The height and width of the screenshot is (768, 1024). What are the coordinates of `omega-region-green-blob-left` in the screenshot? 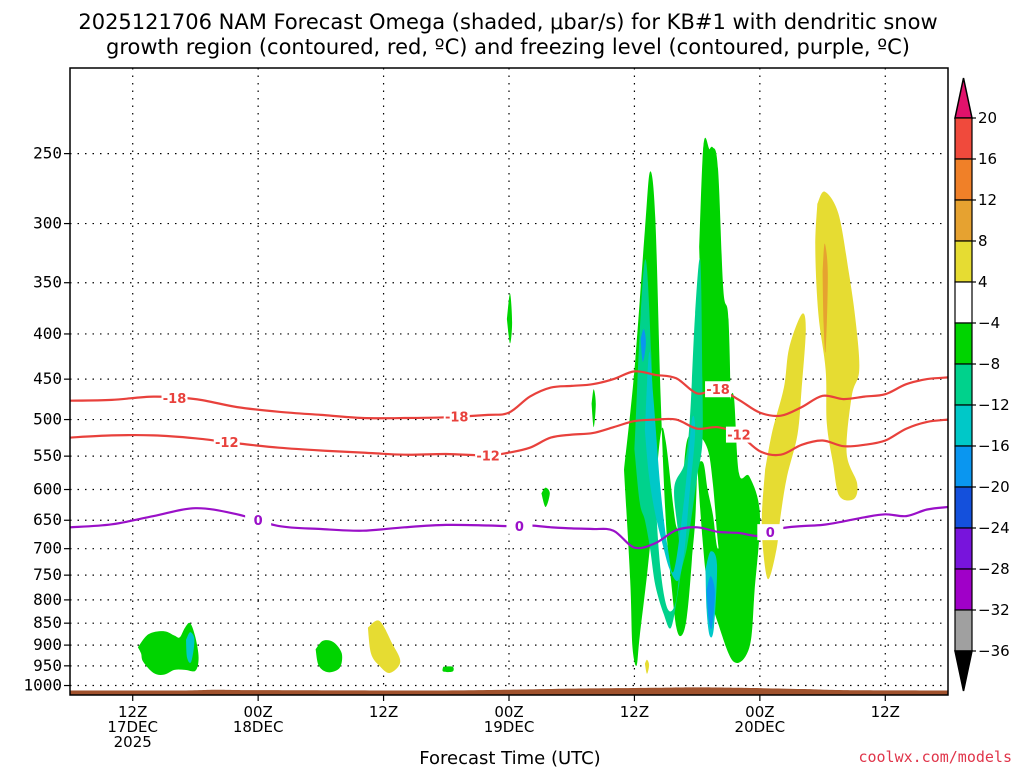 It's located at (168, 648).